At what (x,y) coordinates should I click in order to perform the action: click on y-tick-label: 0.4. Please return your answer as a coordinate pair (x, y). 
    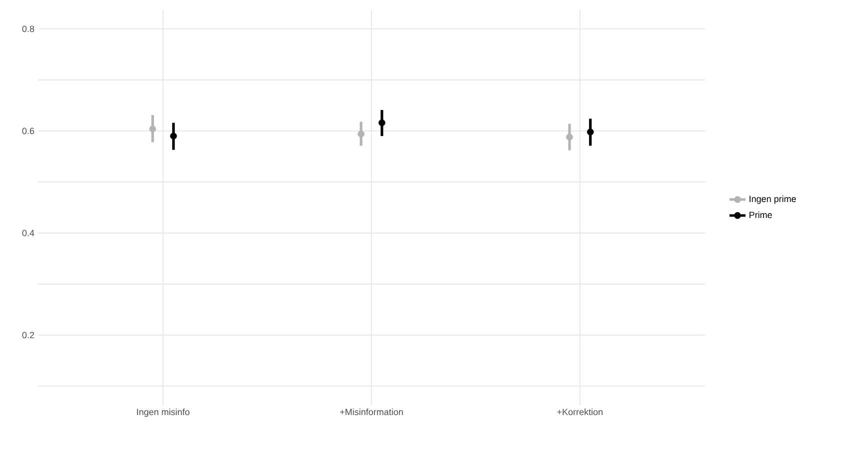
    Looking at the image, I should click on (28, 233).